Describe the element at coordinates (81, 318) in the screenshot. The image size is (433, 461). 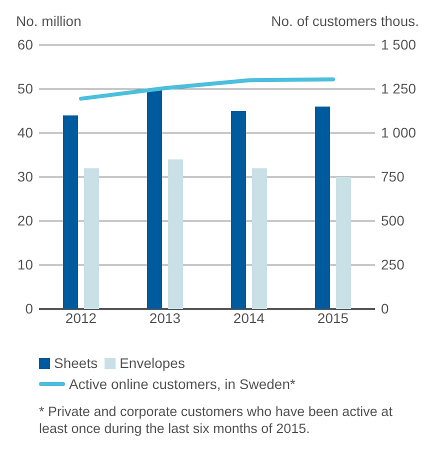
I see `x-tick-label: 2012` at that location.